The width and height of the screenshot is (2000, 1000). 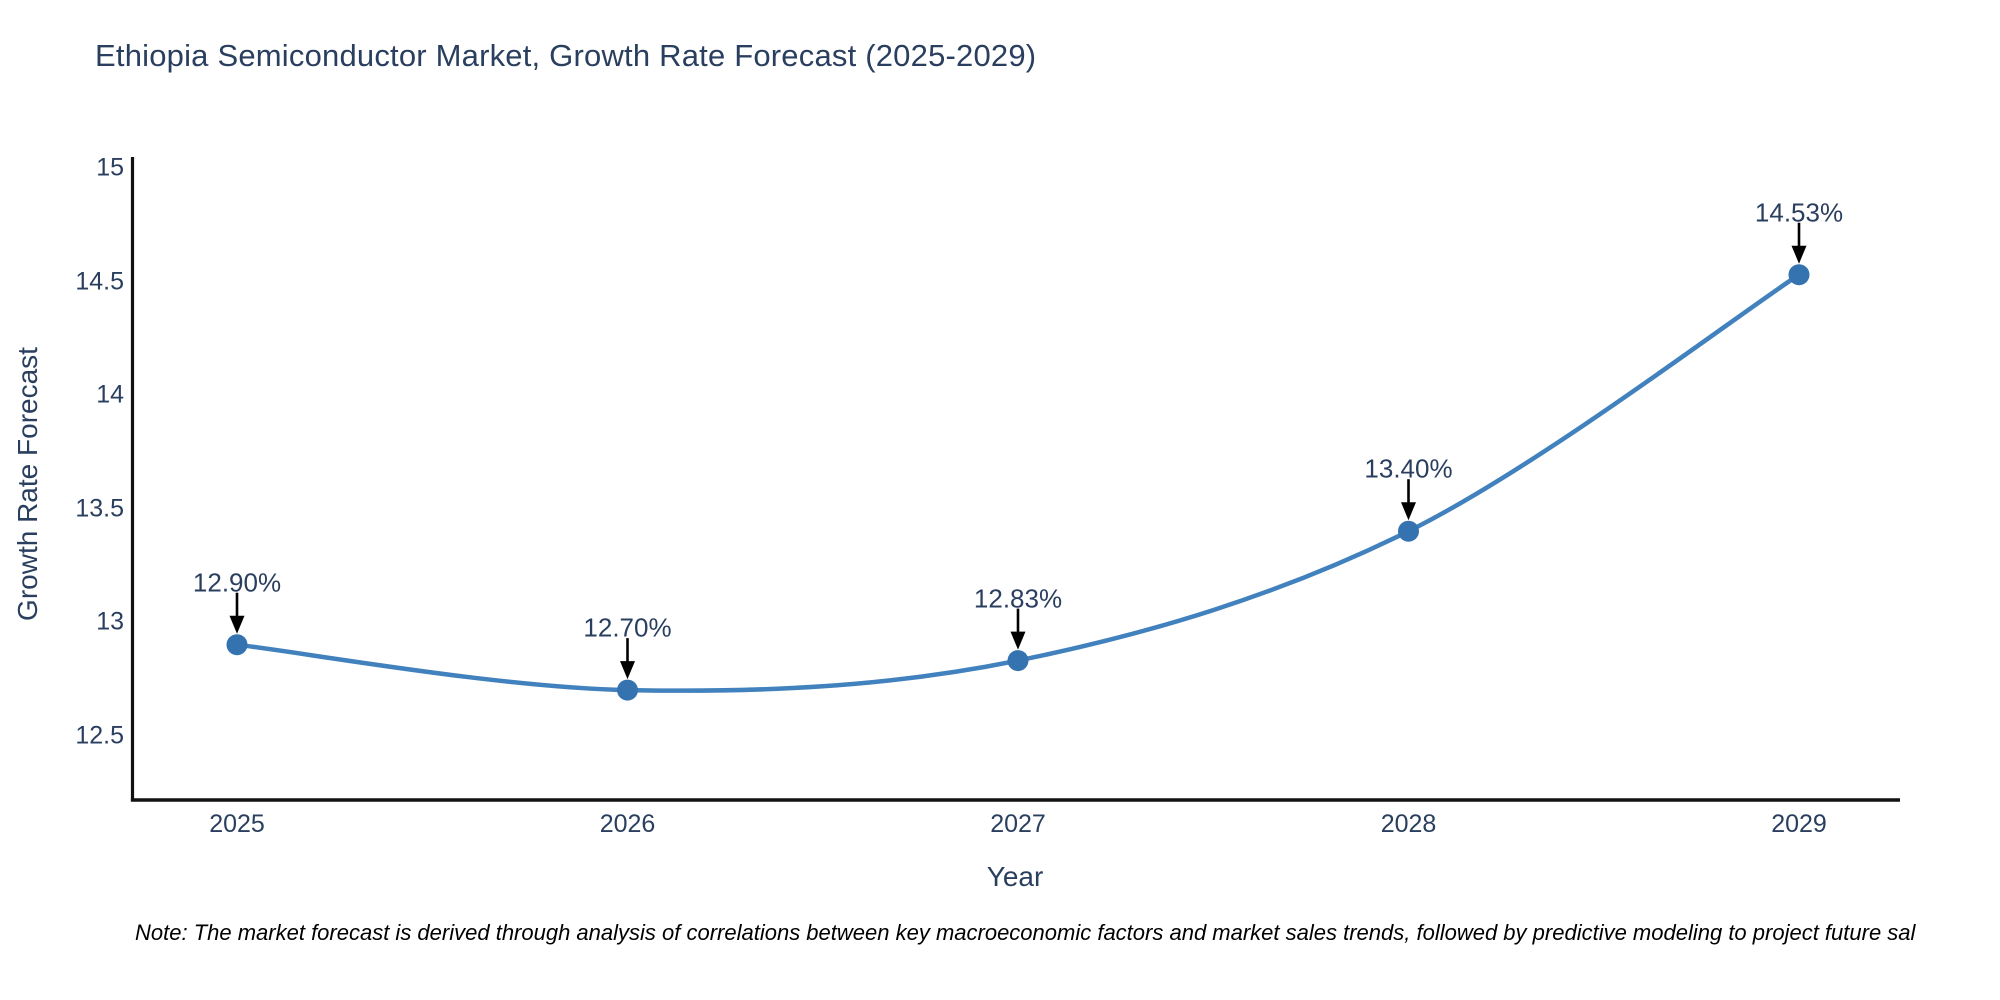 I want to click on annotation-label: 13.40%, so click(x=1408, y=468).